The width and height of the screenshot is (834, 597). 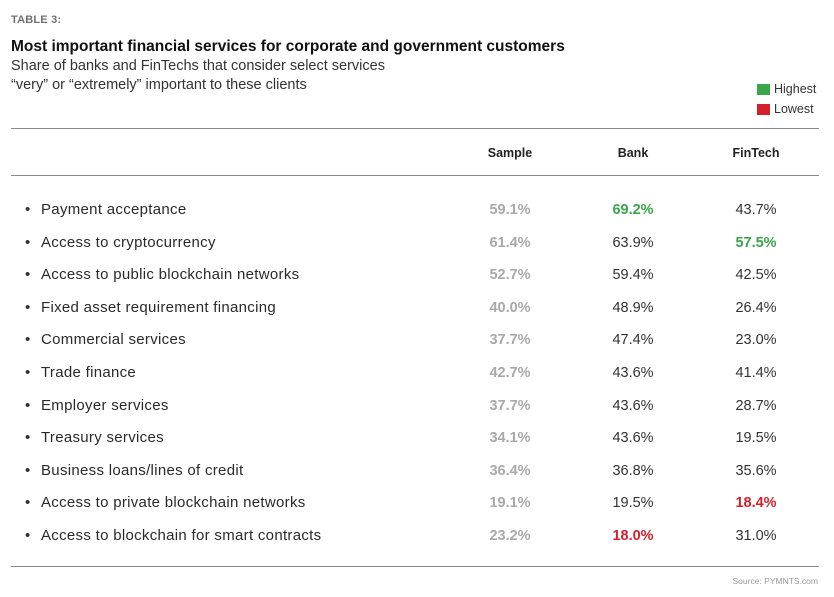 I want to click on table-row: • Employer services 37.7% 43.6% 28.7%, so click(x=417, y=412).